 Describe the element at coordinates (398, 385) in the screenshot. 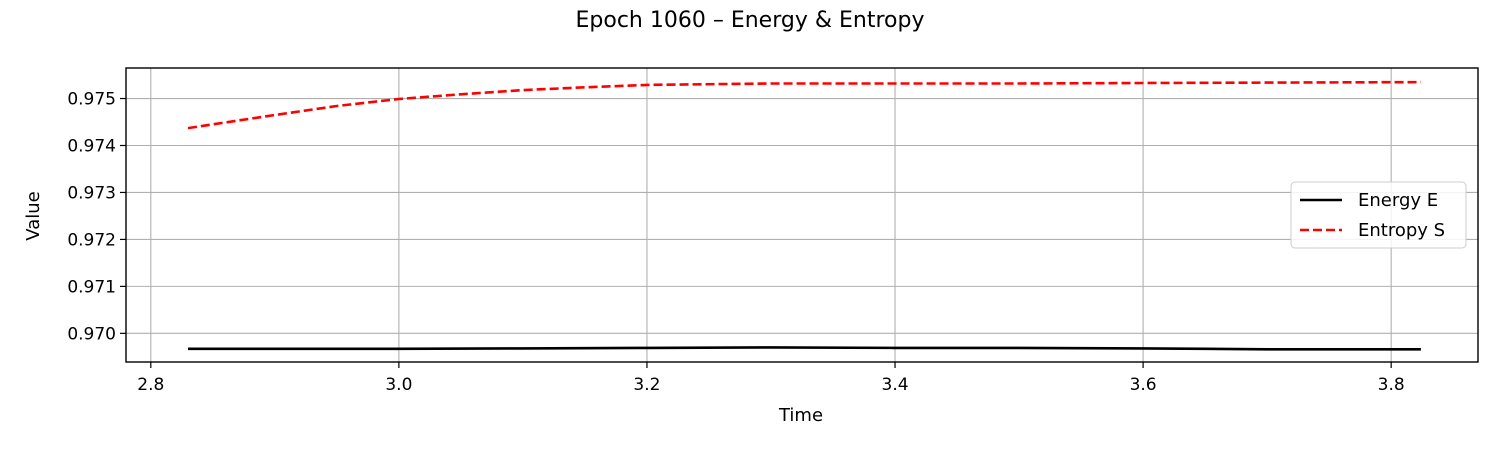

I see `x-tick-label: 3.0` at that location.